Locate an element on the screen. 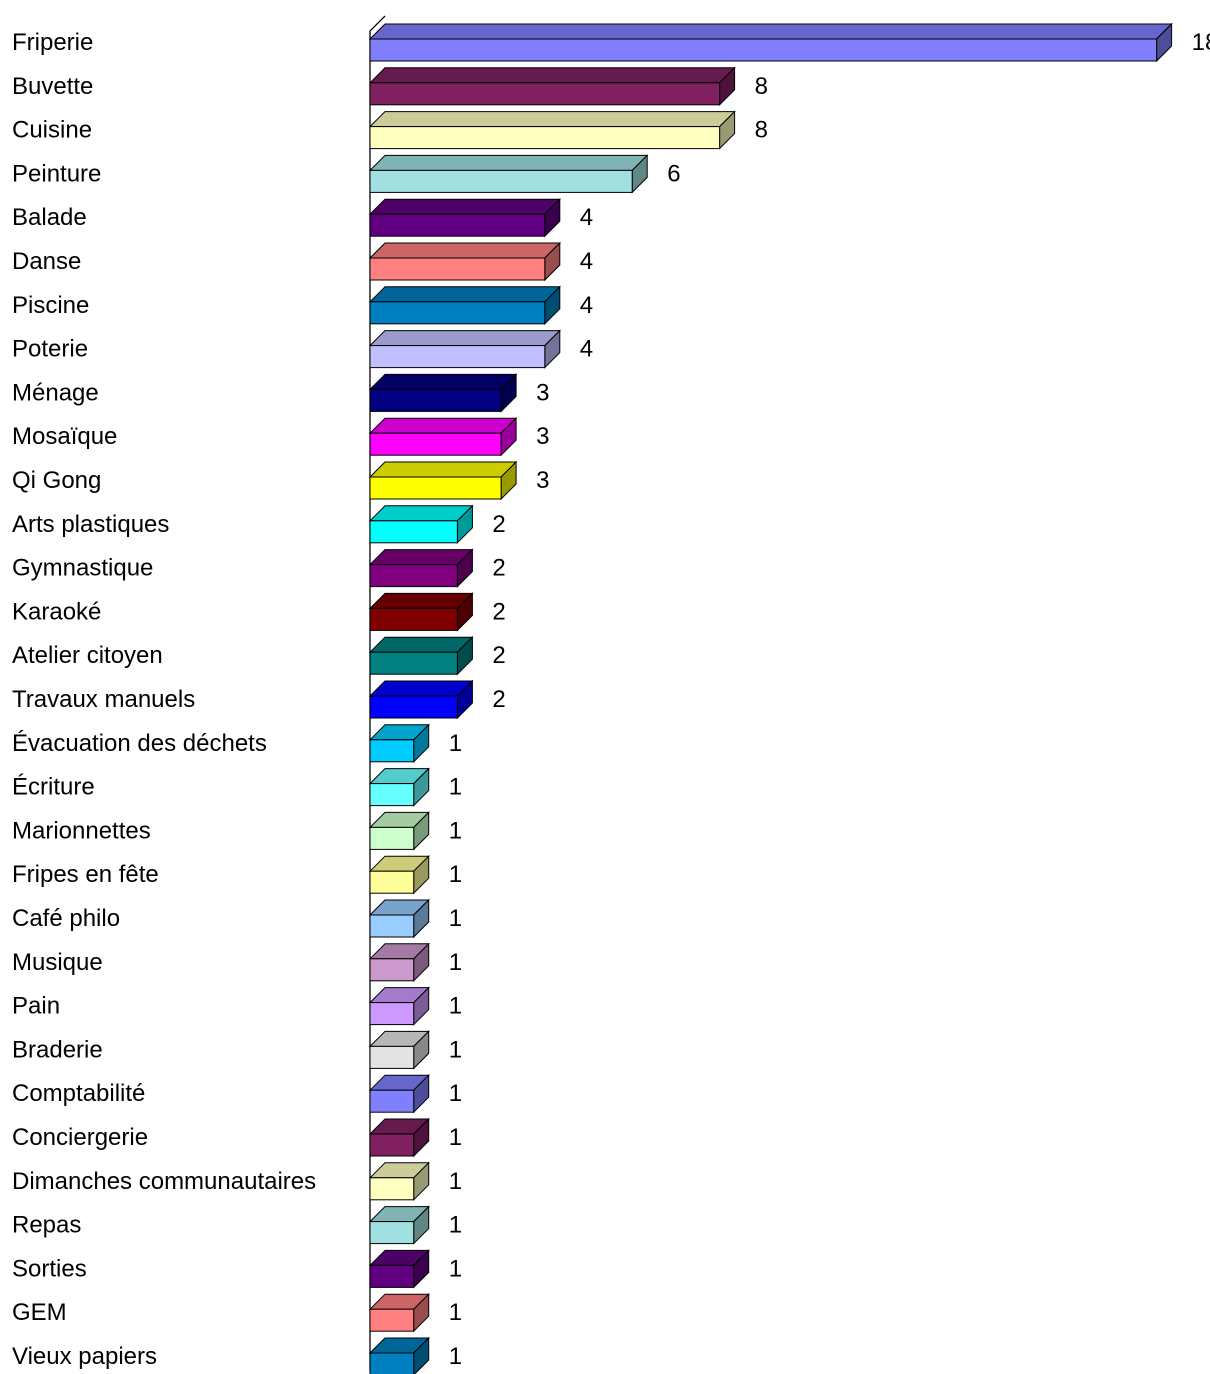 The height and width of the screenshot is (1374, 1210). category-label: Balade is located at coordinates (49, 217).